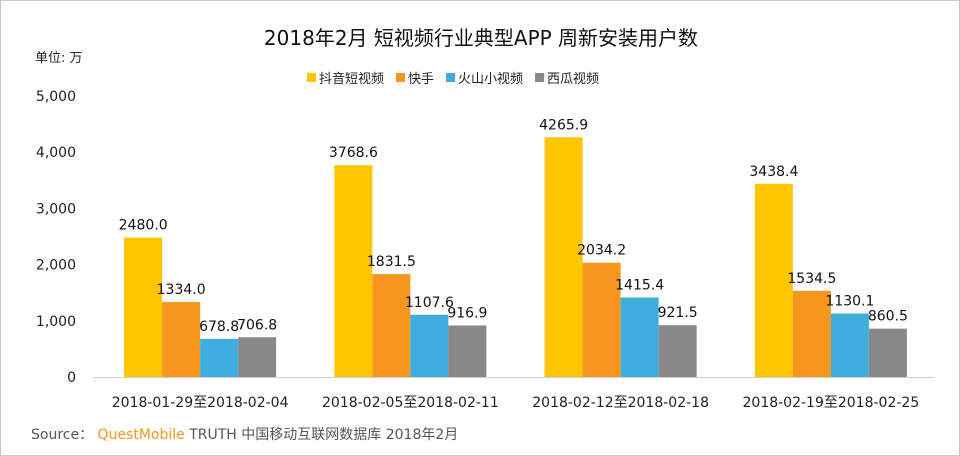 This screenshot has height=456, width=960. What do you see at coordinates (678, 313) in the screenshot?
I see `data-label: 921.5` at bounding box center [678, 313].